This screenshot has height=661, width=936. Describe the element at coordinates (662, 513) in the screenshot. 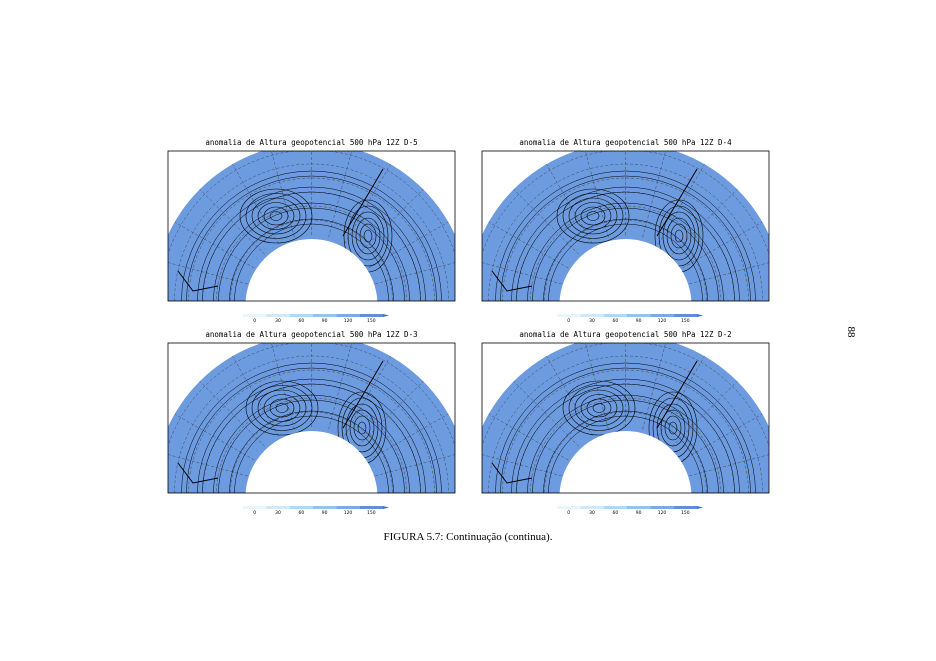

I see `colorbar-label: 120` at that location.